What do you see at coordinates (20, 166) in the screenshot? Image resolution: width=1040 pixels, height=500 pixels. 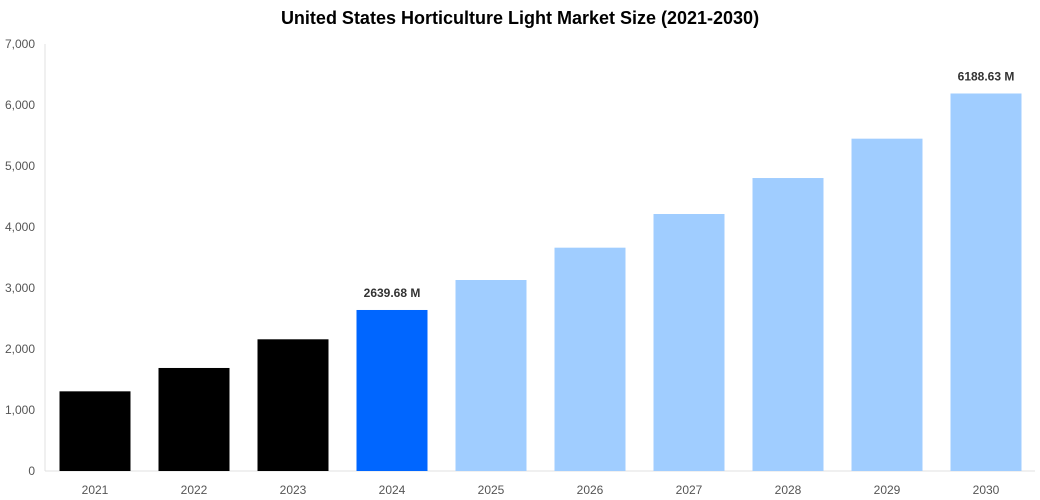 I see `y-tick-label: 5,000` at bounding box center [20, 166].